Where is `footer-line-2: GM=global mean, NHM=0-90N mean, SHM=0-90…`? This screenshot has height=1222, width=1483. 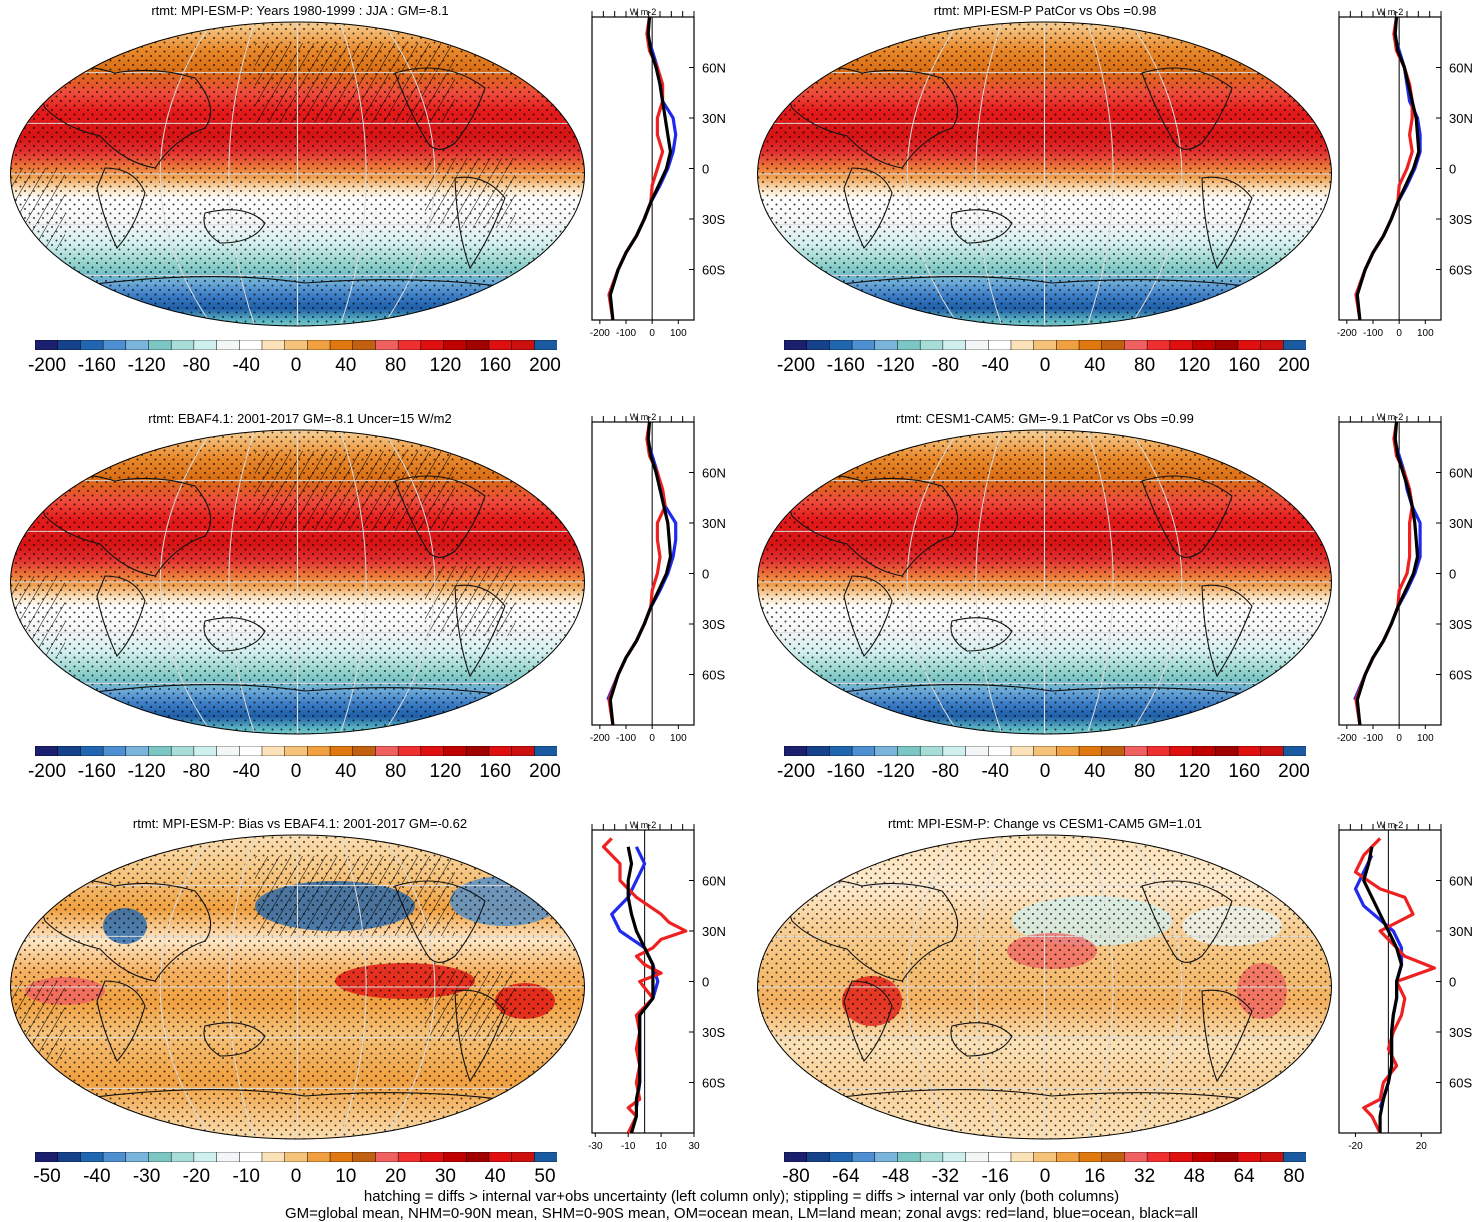 footer-line-2: GM=global mean, NHM=0-90N mean, SHM=0-90… is located at coordinates (741, 1213).